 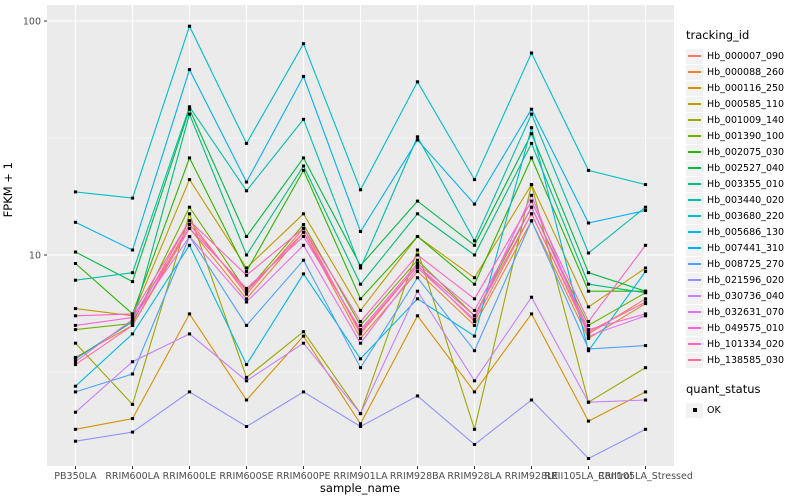 What do you see at coordinates (8, 190) in the screenshot?
I see `y-axis-title: FPKM + 1` at bounding box center [8, 190].